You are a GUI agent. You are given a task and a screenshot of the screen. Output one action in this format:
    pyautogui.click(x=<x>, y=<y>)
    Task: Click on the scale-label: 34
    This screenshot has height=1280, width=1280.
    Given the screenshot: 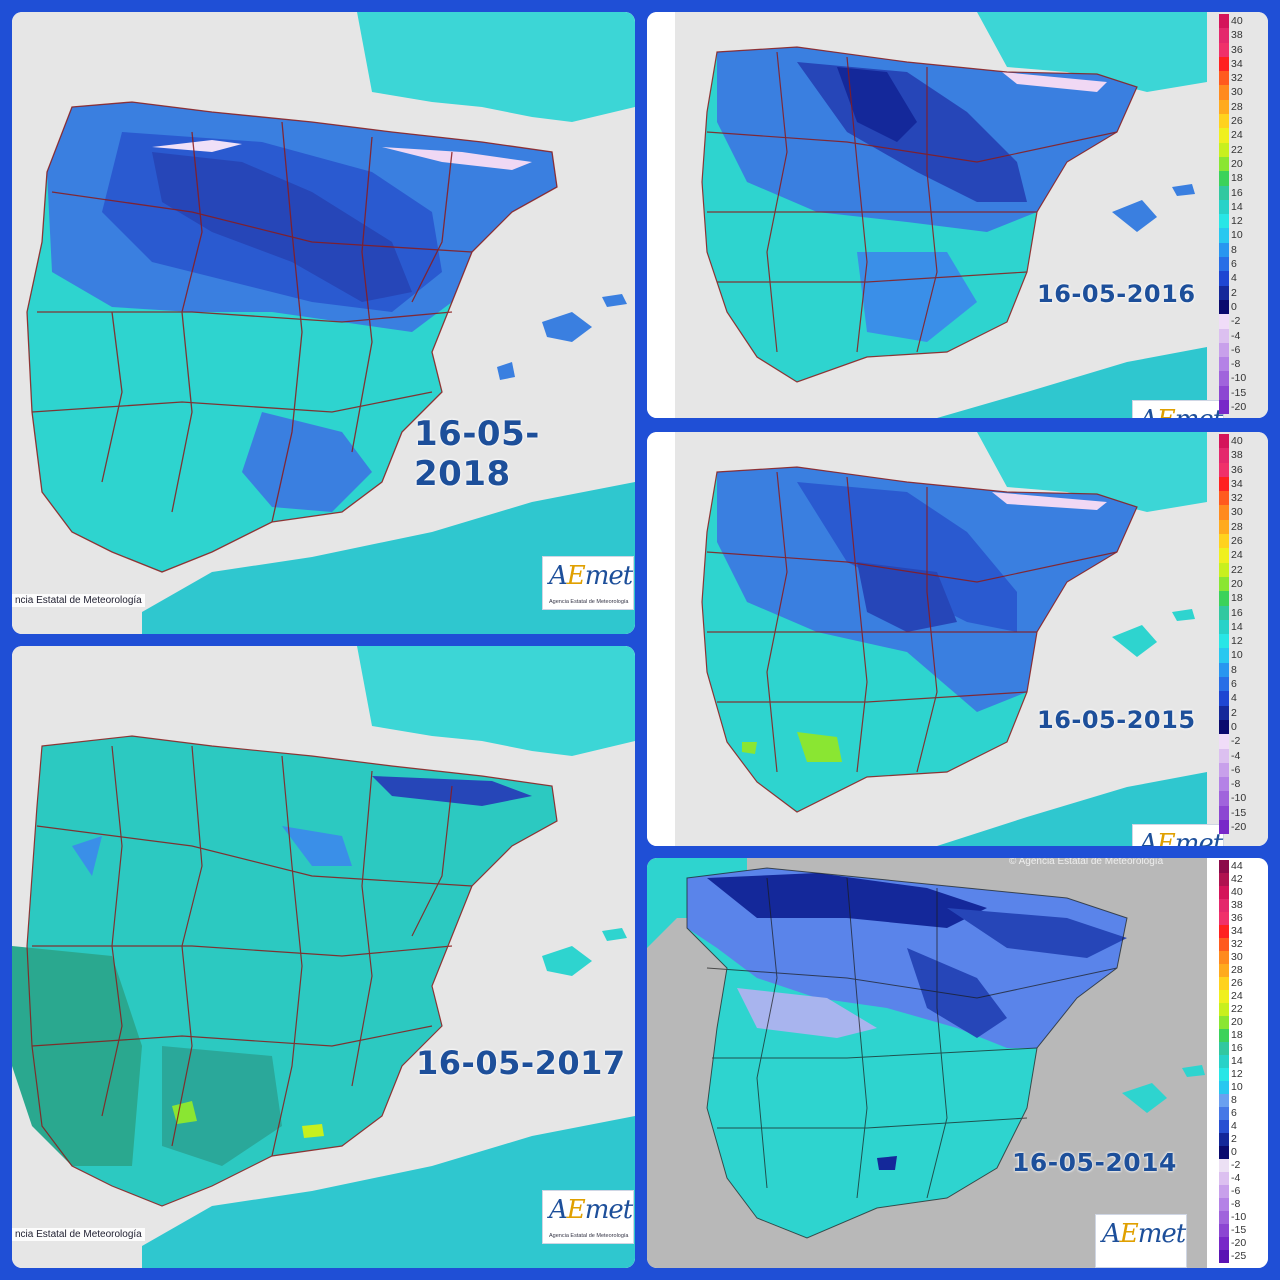 What is the action you would take?
    pyautogui.click(x=1237, y=63)
    